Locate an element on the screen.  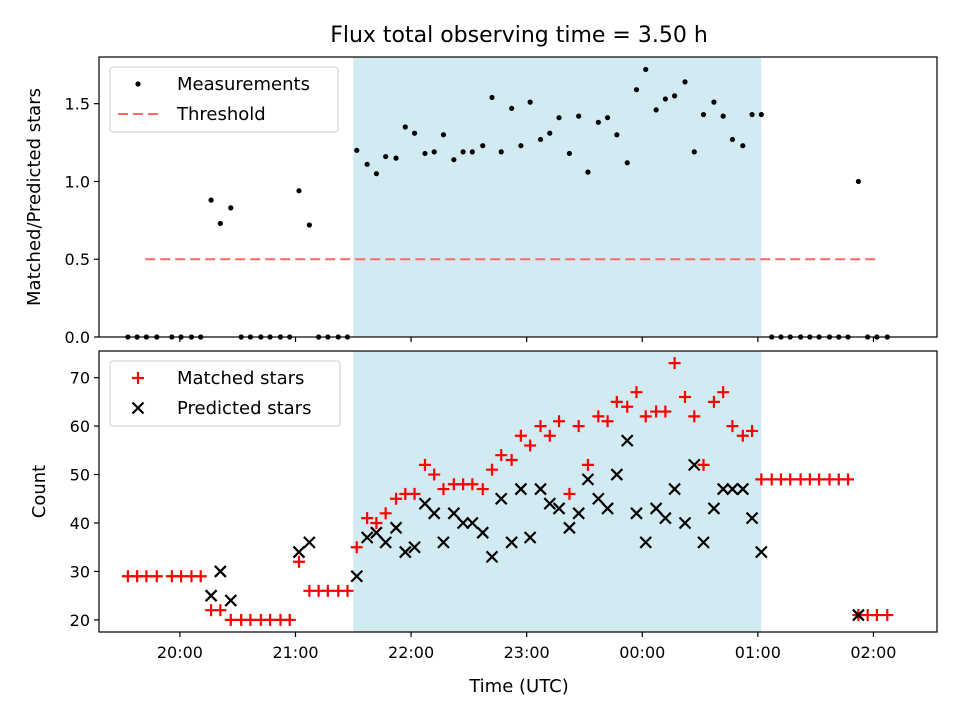
y-axis-label: Matched/Predicted stars is located at coordinates (34, 197).